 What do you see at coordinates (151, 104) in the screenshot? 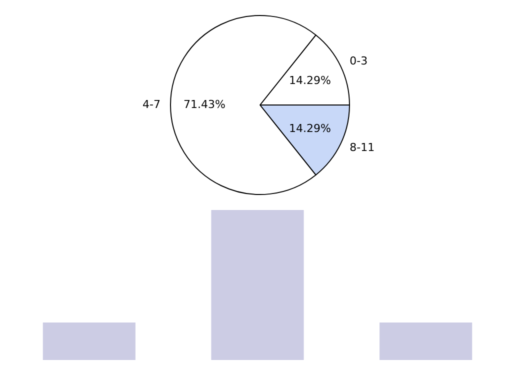
I see `slice-label: 4-7` at bounding box center [151, 104].